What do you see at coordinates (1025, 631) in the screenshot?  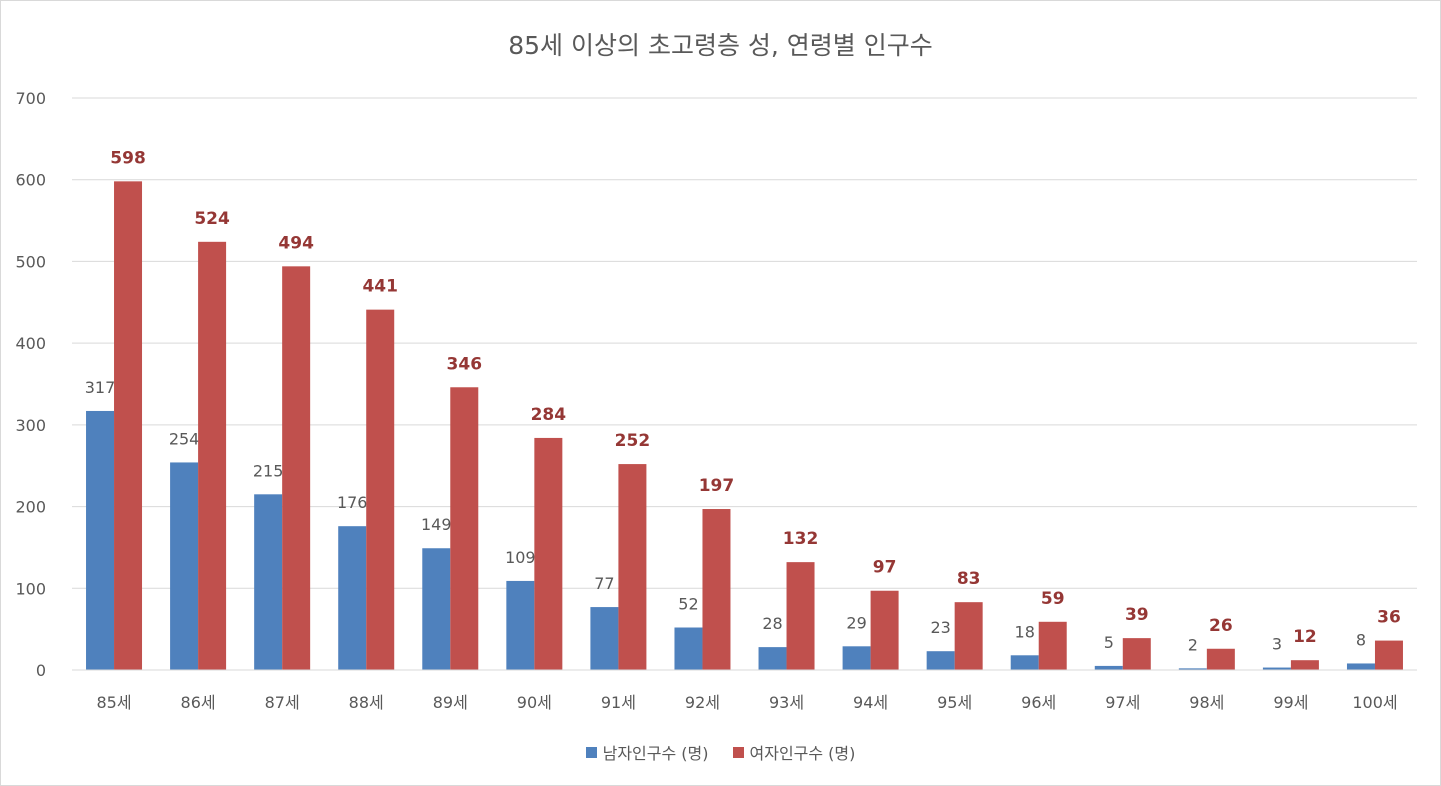 I see `data-label-male-11: 18` at bounding box center [1025, 631].